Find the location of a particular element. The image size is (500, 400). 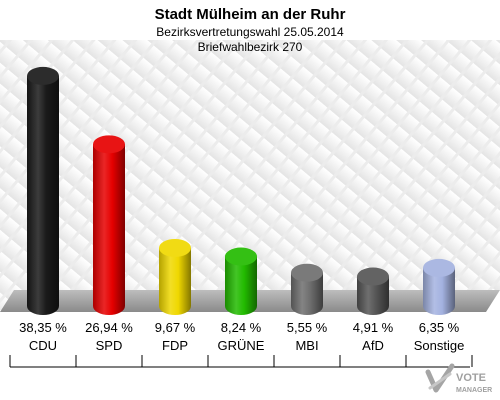

category-label: FDP is located at coordinates (175, 345).